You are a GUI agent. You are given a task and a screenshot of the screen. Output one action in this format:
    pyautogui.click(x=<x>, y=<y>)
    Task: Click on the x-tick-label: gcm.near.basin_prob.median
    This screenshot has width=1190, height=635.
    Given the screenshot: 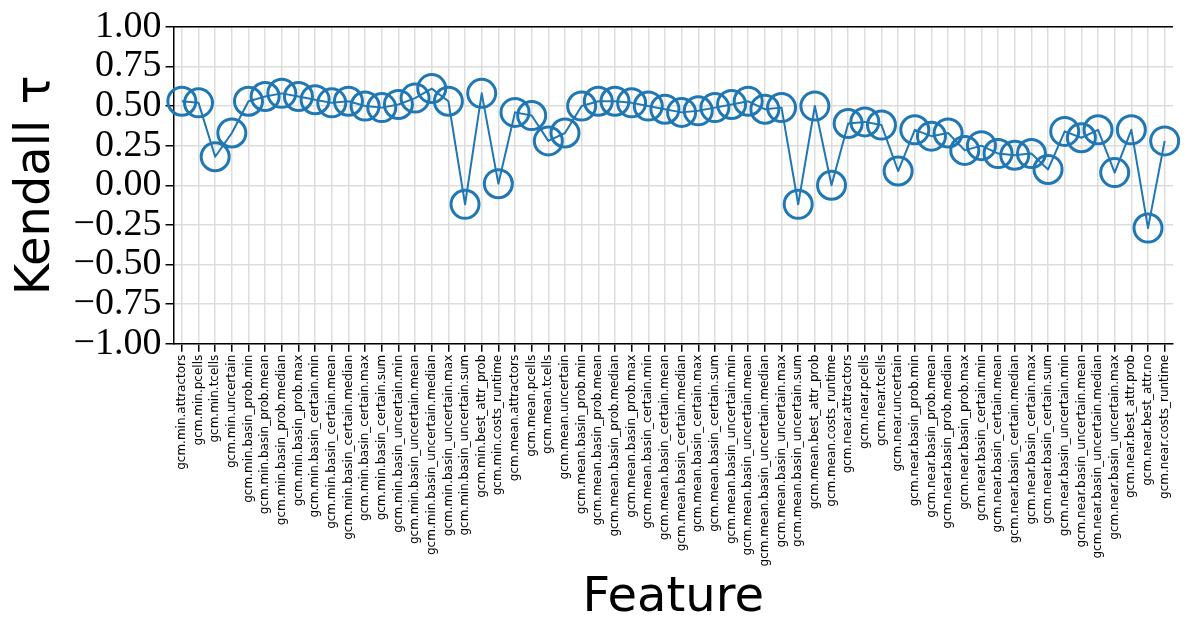 What is the action you would take?
    pyautogui.click(x=947, y=441)
    